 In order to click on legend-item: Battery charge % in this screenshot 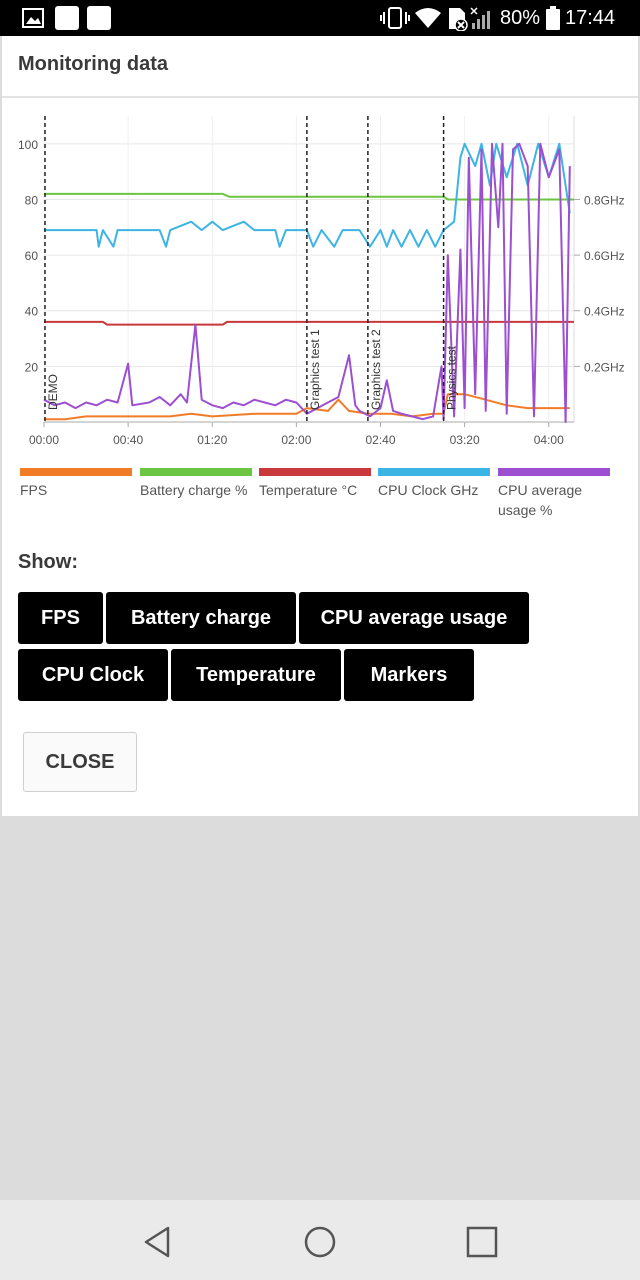, I will do `click(200, 484)`.